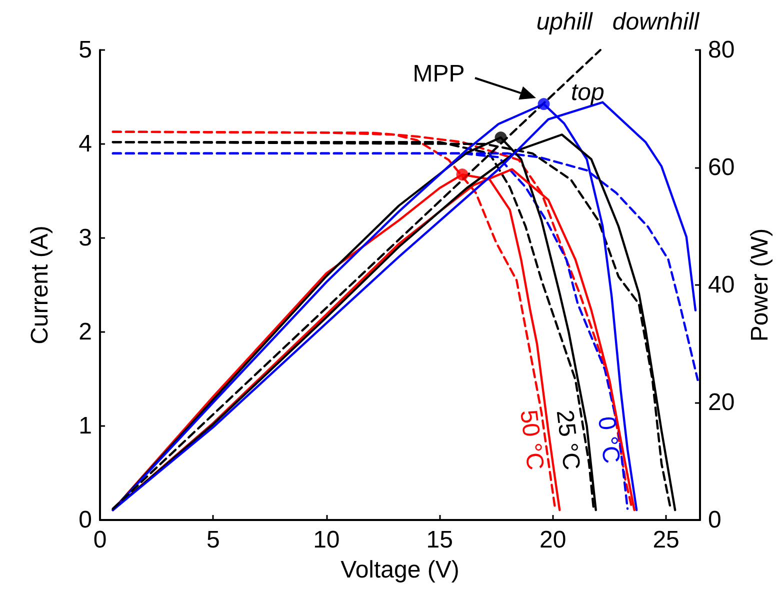  I want to click on annotation: top, so click(587, 92).